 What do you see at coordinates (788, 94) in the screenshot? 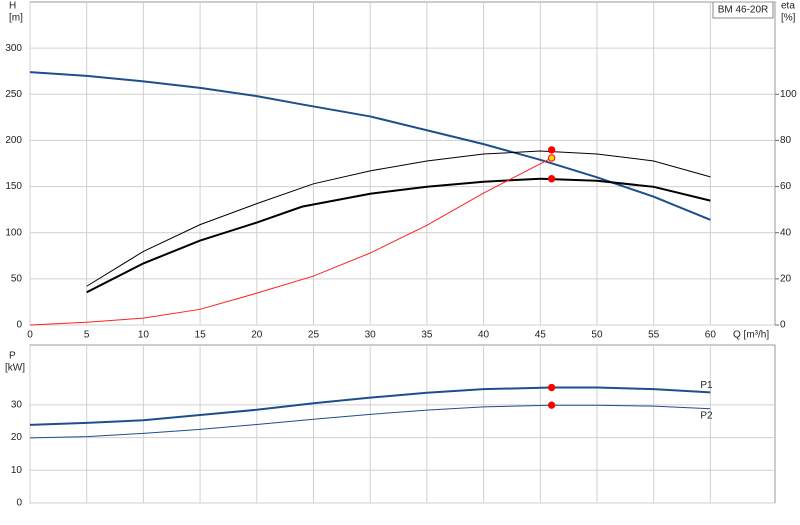
I see `y2-tick-label: 100` at bounding box center [788, 94].